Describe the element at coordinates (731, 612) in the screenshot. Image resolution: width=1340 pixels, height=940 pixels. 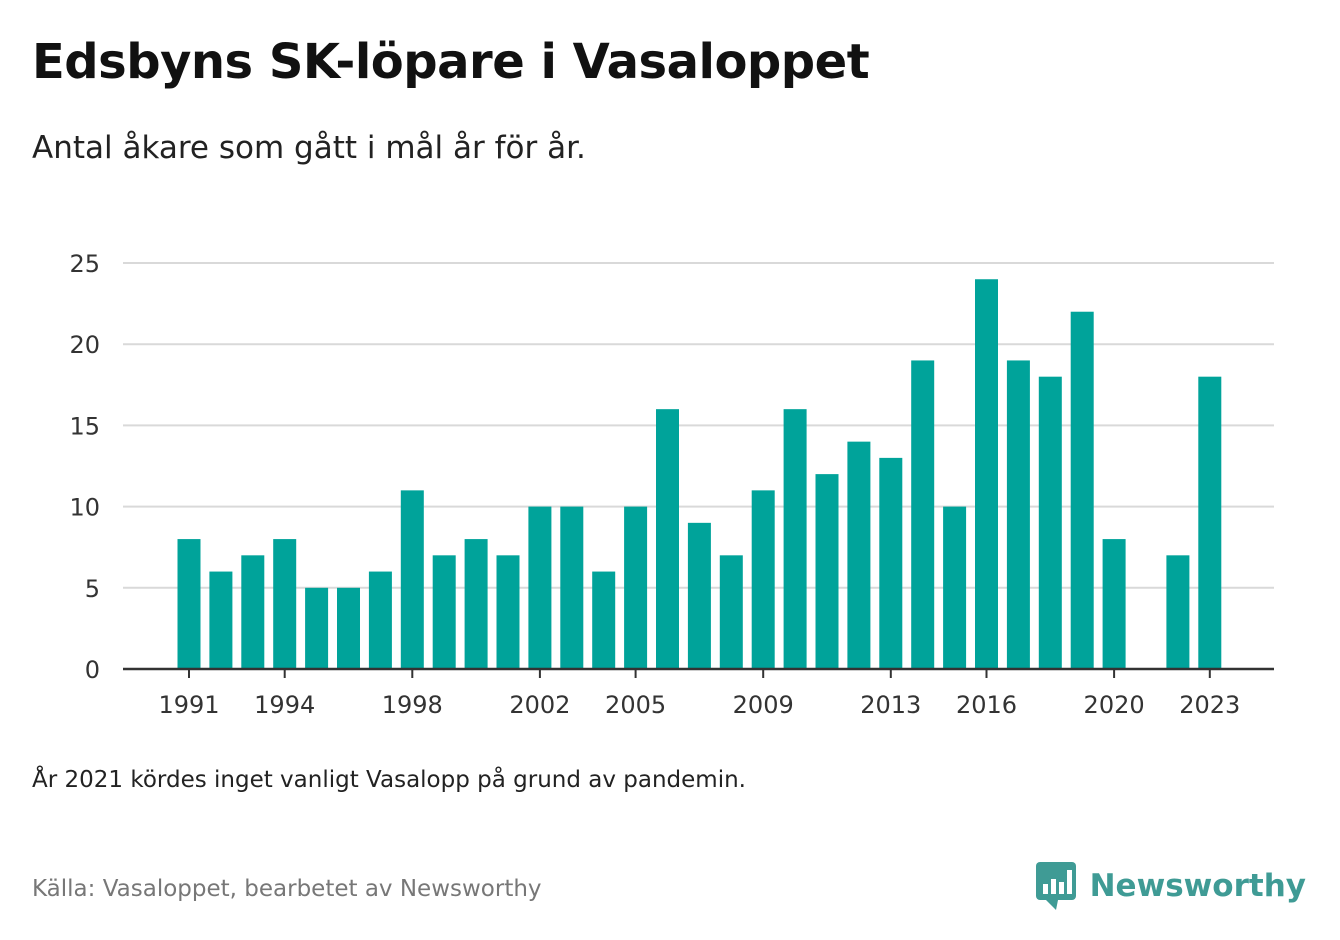
I see `bar-2008` at that location.